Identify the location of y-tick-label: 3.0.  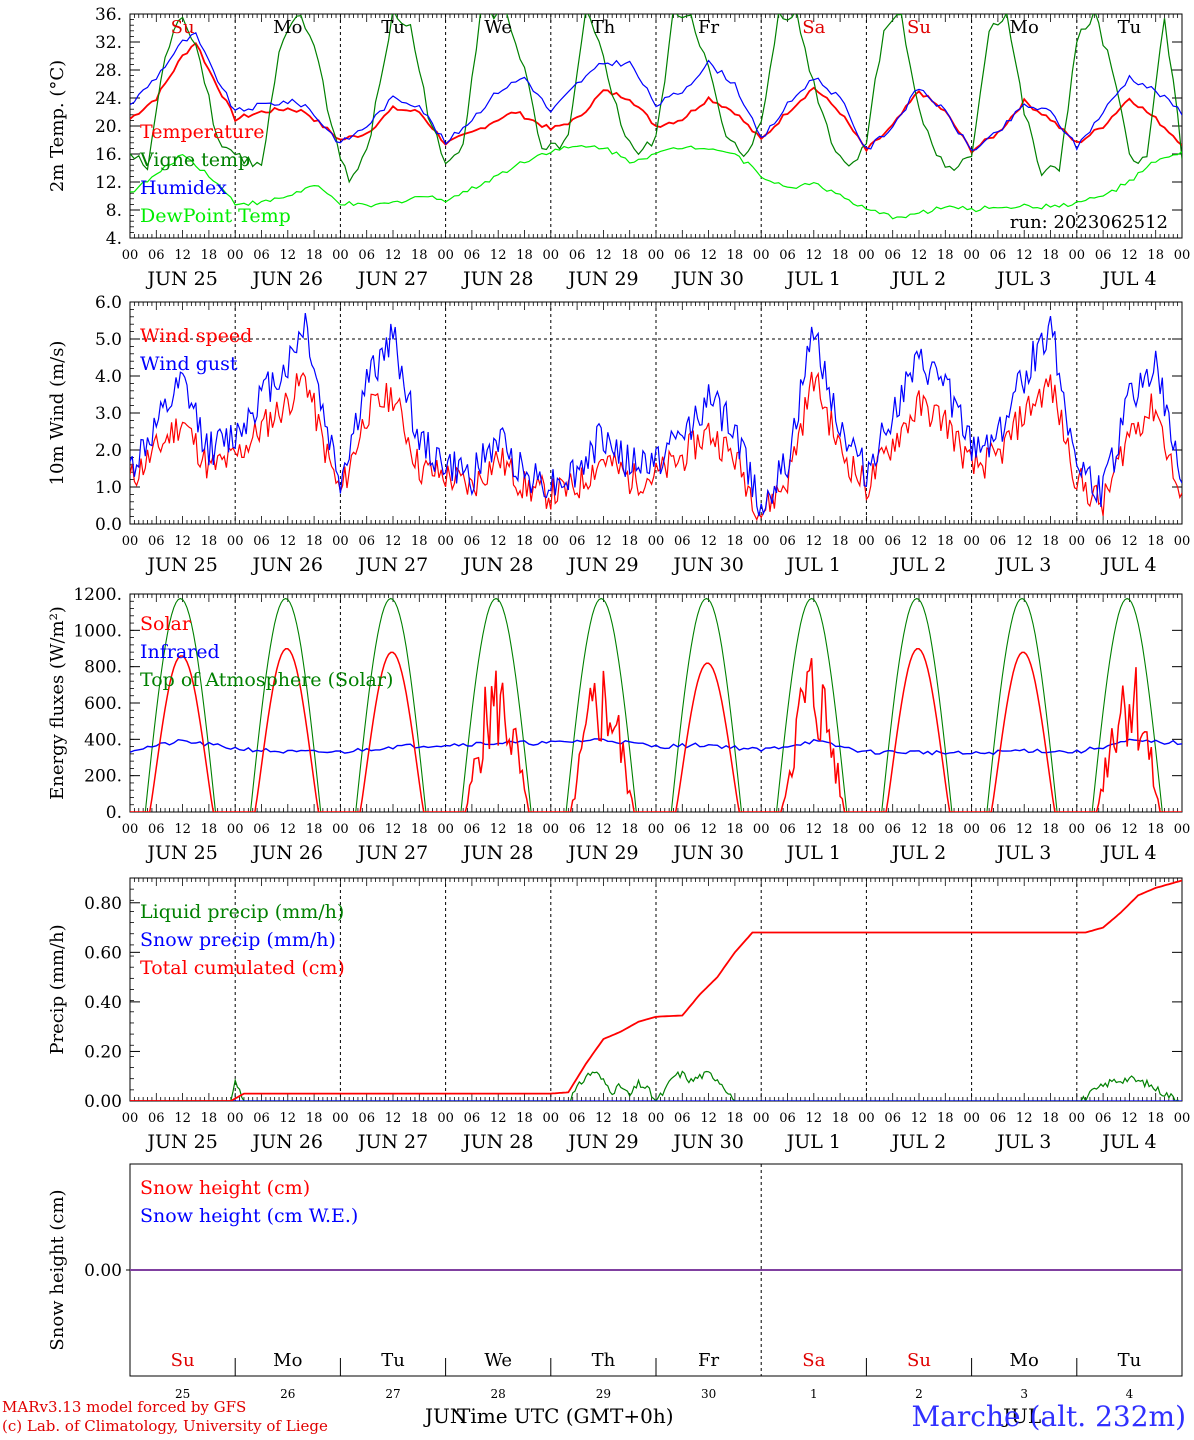
(108, 414).